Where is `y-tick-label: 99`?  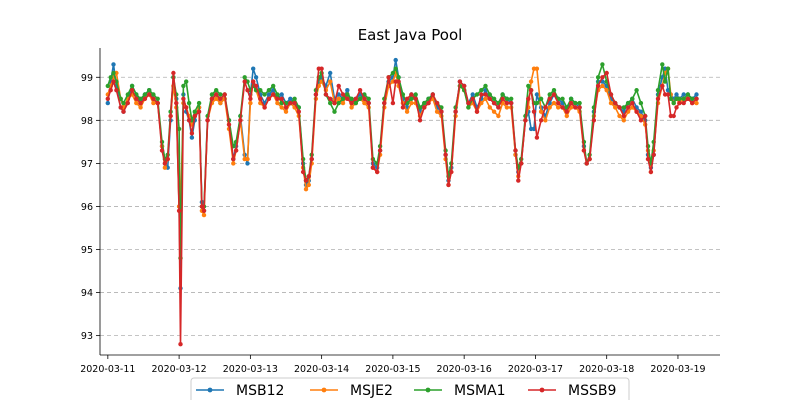
y-tick-label: 99 is located at coordinates (87, 78).